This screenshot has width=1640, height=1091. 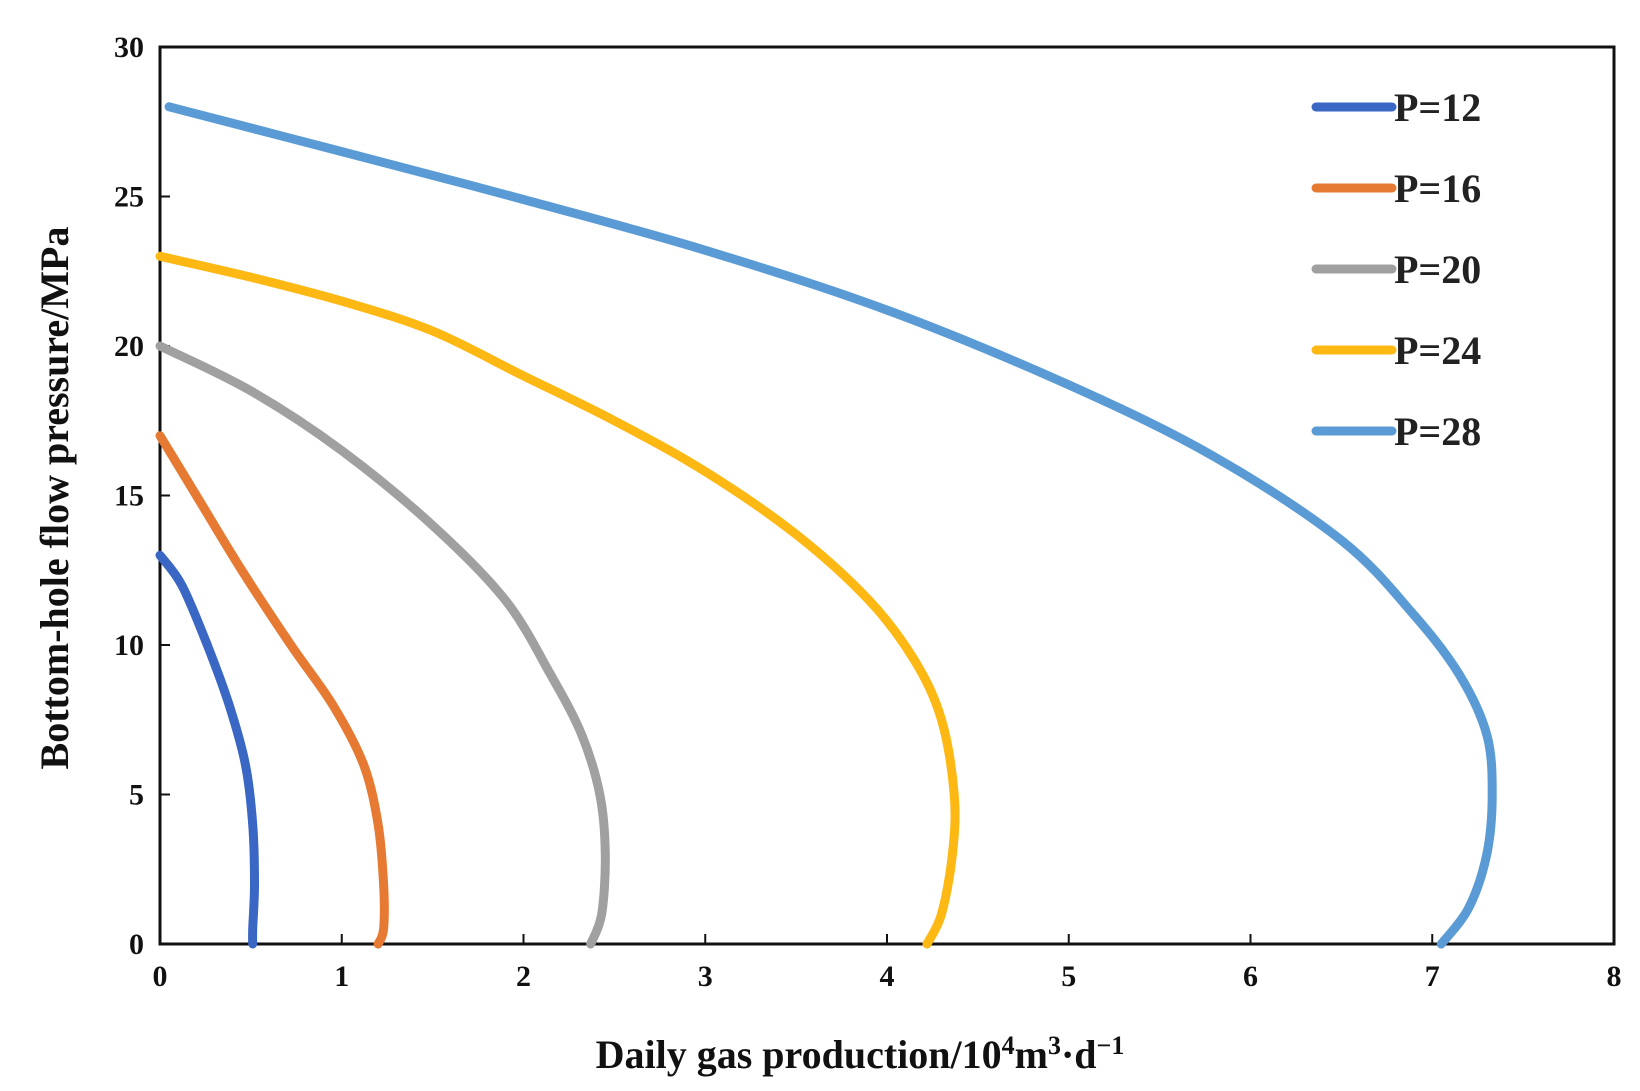 I want to click on y-tick-label: 30, so click(x=129, y=47).